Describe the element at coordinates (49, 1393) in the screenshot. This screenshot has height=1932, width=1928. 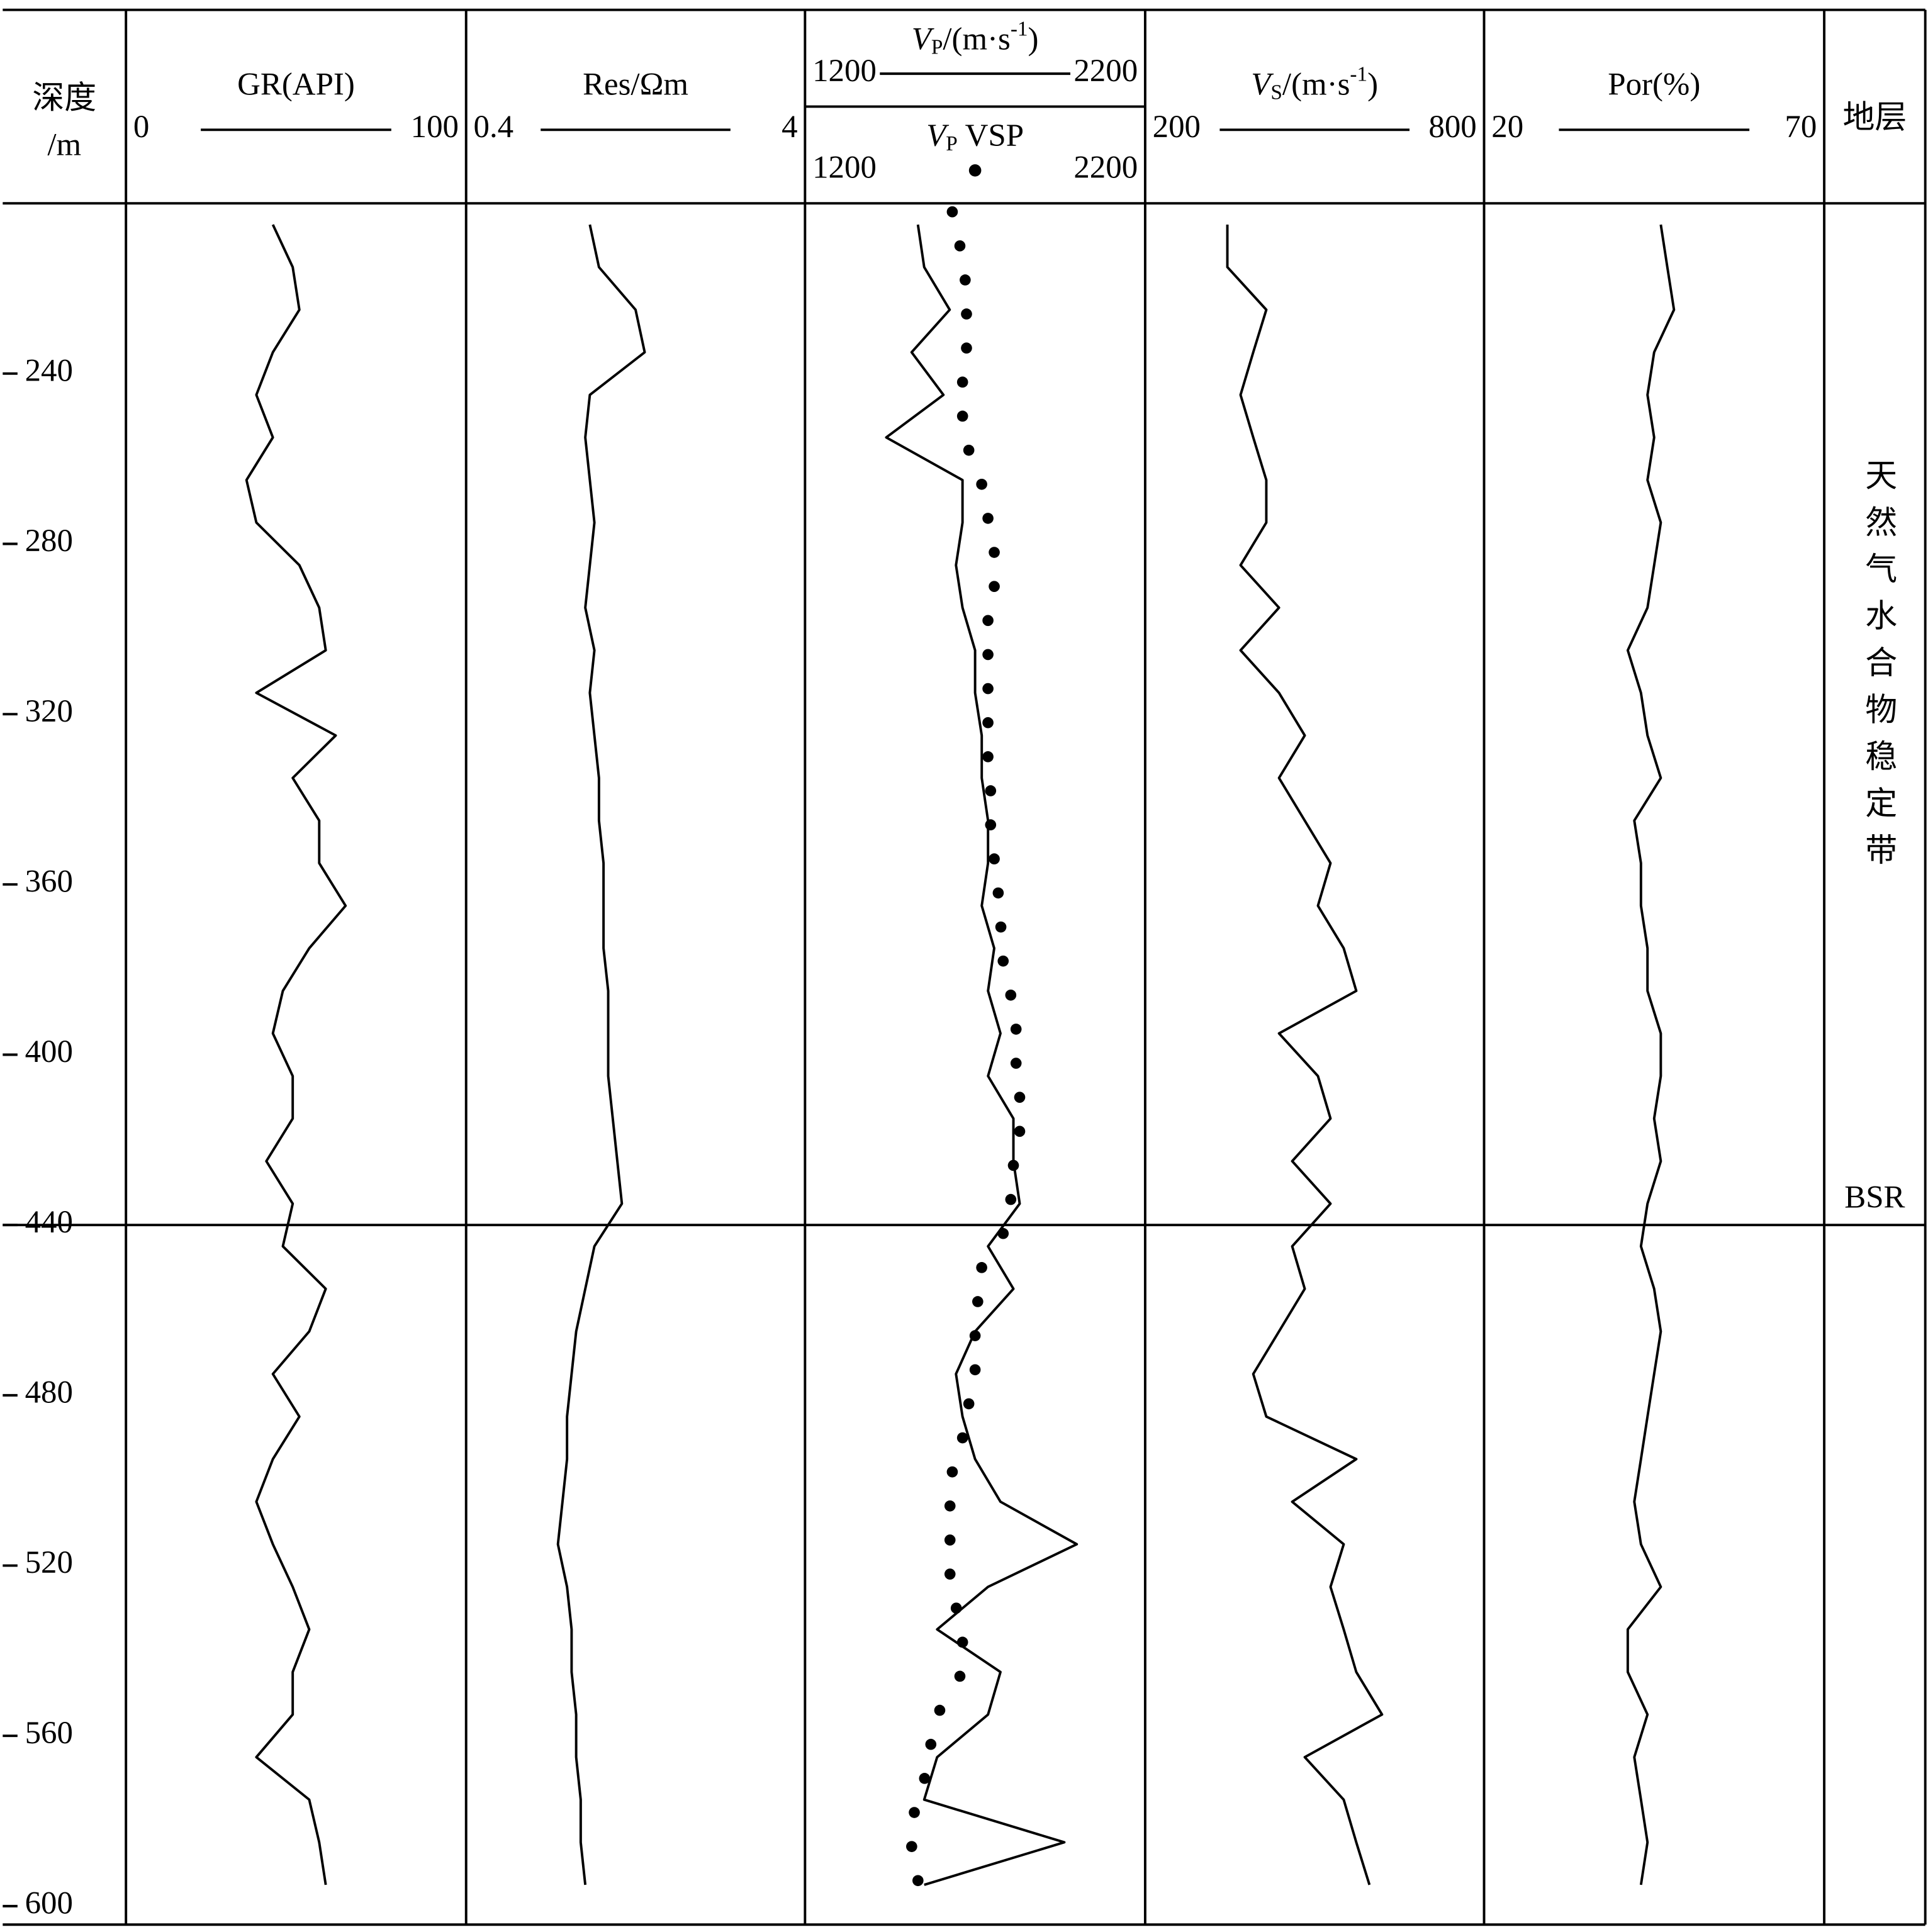
I see `y-tick-label: 480` at that location.